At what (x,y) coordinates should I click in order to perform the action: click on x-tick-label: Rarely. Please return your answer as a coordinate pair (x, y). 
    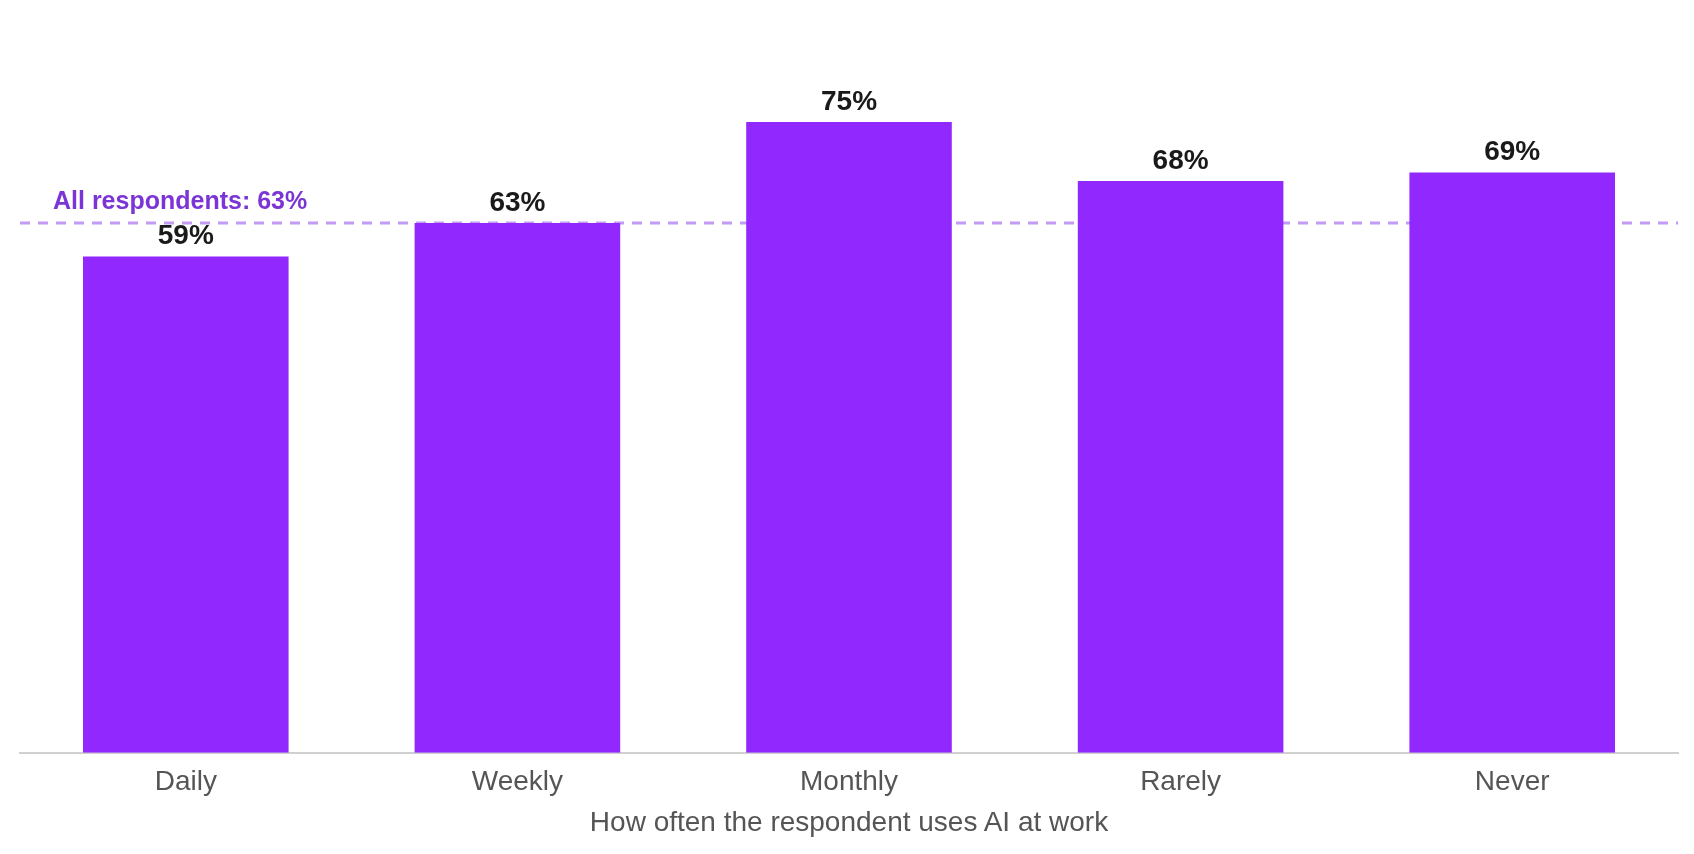
    Looking at the image, I should click on (1181, 781).